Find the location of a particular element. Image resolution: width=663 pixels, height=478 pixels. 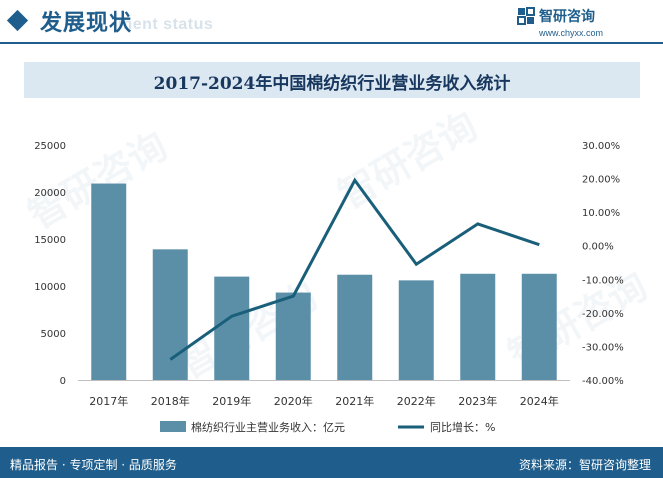

x-tick-label: 2023年 is located at coordinates (477, 401).